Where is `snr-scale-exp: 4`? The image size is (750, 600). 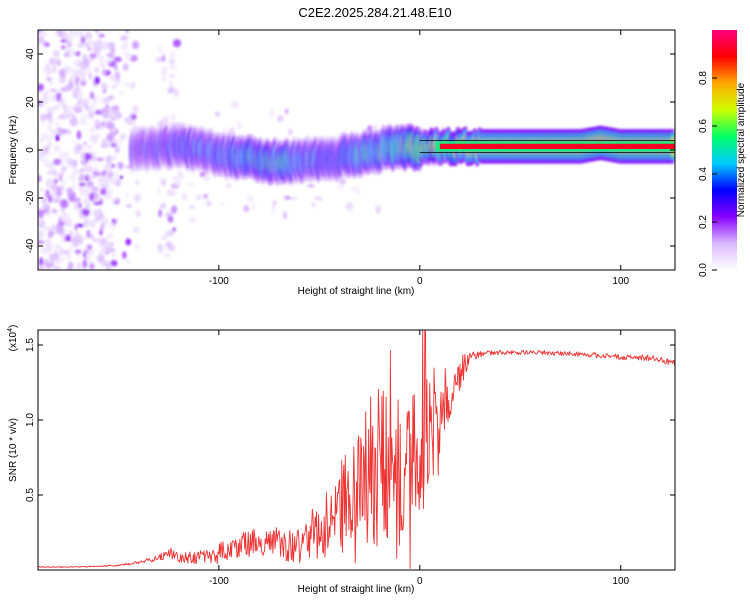
snr-scale-exp: 4 is located at coordinates (10, 330).